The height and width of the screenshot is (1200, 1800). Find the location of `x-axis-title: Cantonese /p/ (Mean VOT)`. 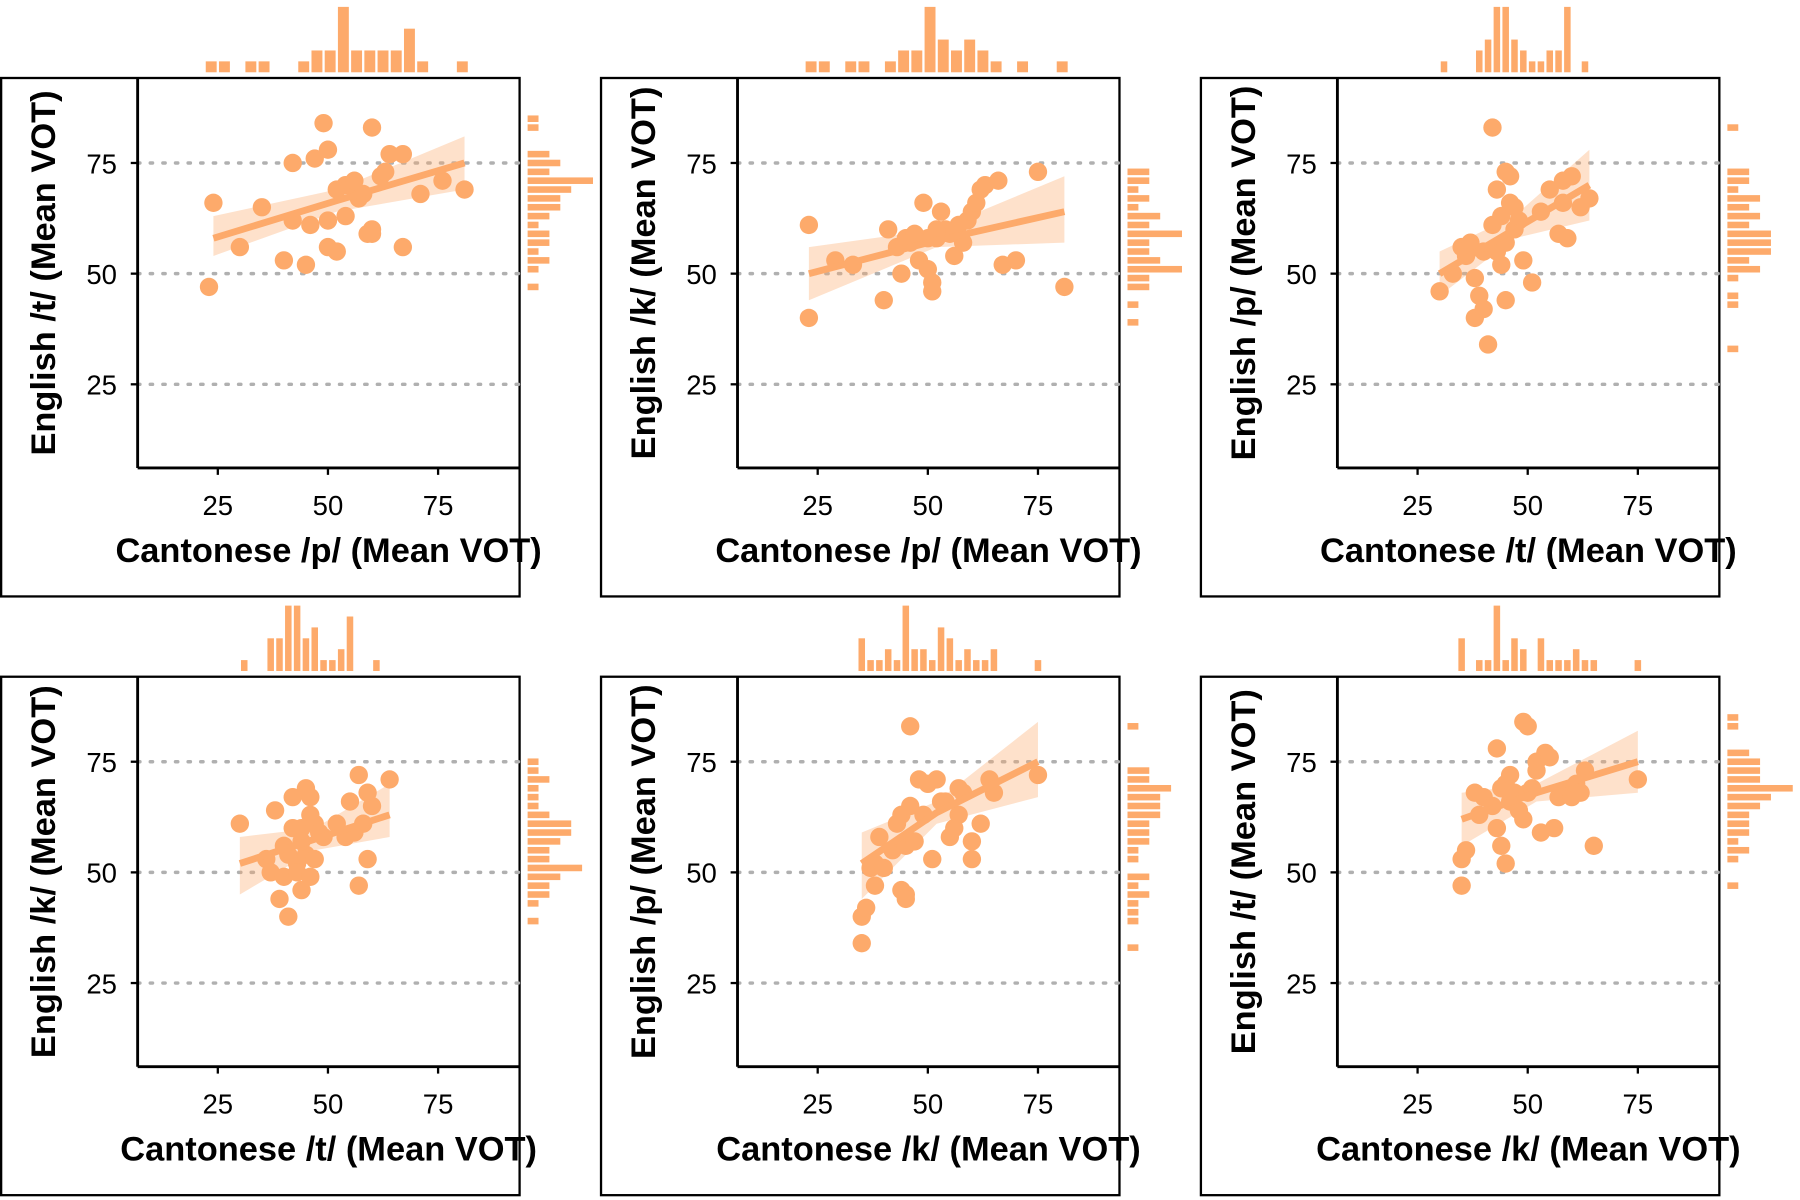

x-axis-title: Cantonese /p/ (Mean VOT) is located at coordinates (928, 551).